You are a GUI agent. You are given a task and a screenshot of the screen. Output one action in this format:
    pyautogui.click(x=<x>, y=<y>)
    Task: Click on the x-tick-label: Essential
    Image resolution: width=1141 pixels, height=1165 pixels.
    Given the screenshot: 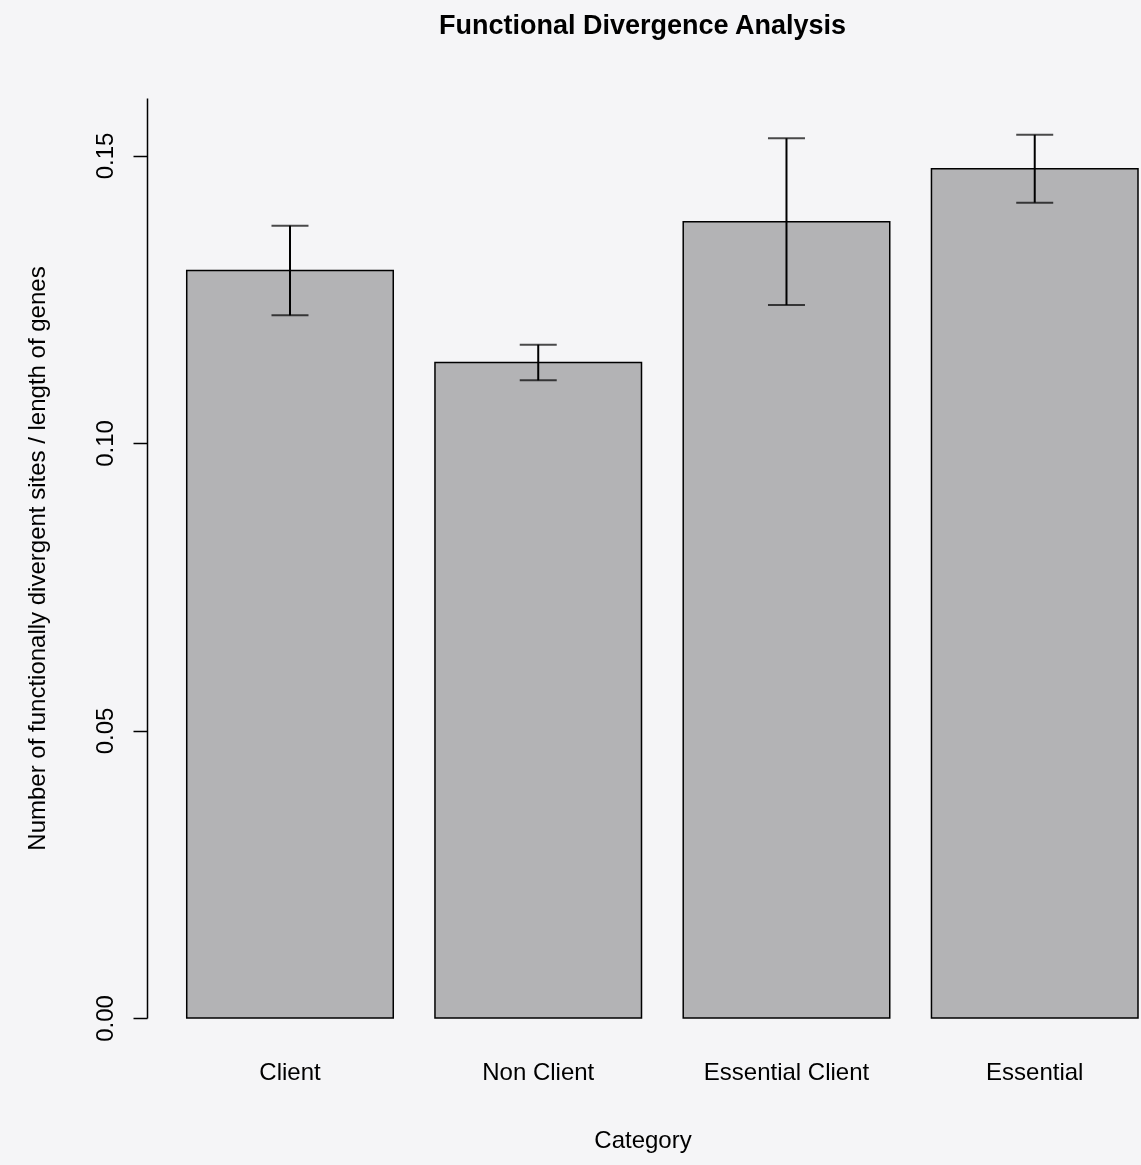 What is the action you would take?
    pyautogui.click(x=1035, y=1071)
    